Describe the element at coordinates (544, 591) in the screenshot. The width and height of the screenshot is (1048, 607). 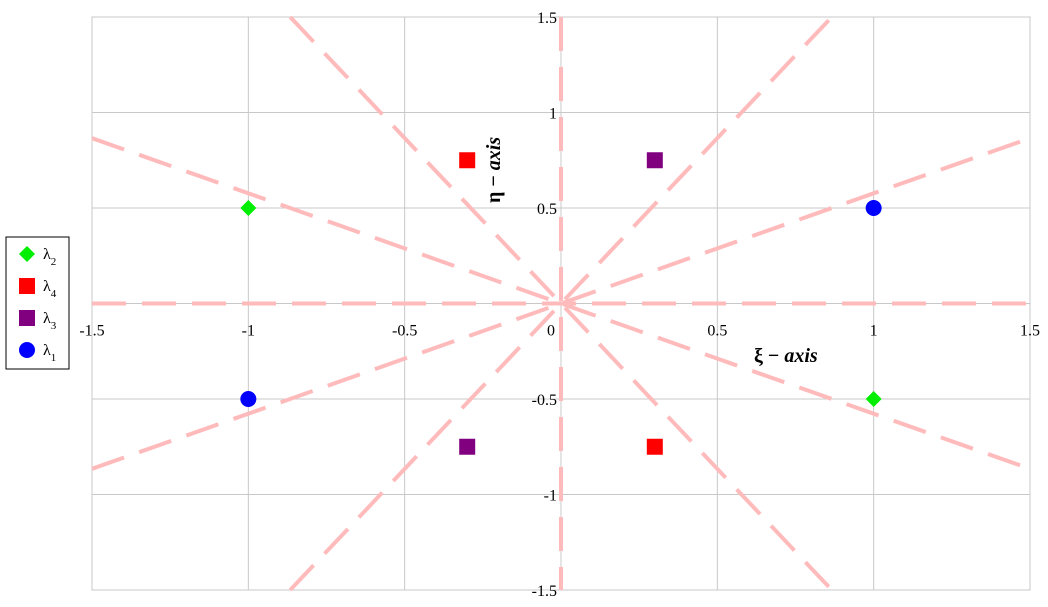
I see `y-tick-label: -1.5` at that location.